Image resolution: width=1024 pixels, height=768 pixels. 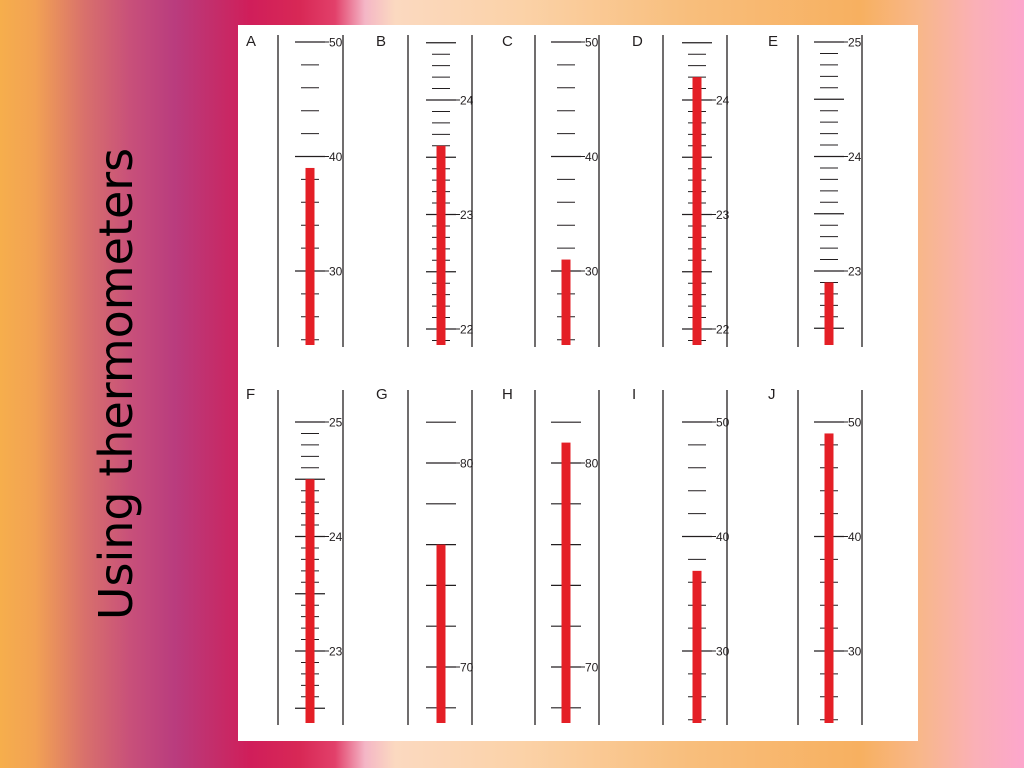 I want to click on slide-title: Using thermometers, so click(x=116, y=384).